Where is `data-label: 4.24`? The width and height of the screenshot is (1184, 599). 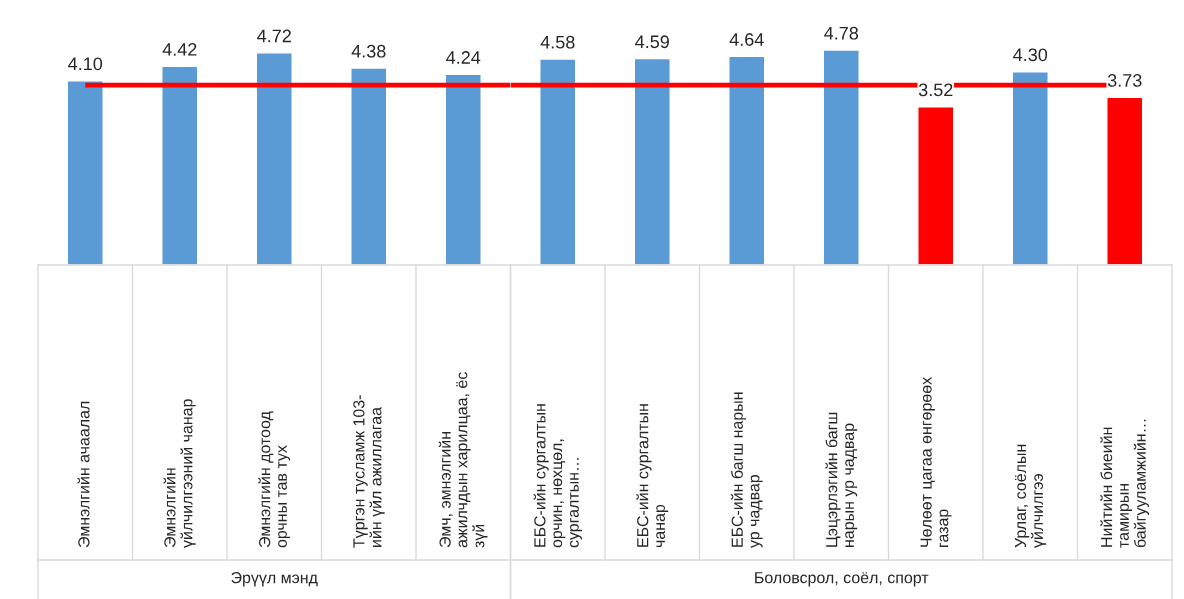
data-label: 4.24 is located at coordinates (463, 57).